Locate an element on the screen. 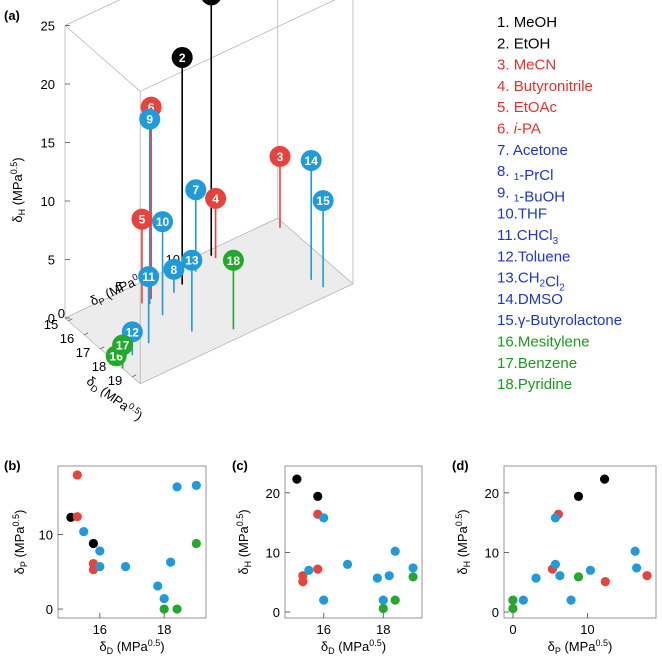 Image resolution: width=662 pixels, height=659 pixels. z-tick-label: 10 is located at coordinates (48, 201).